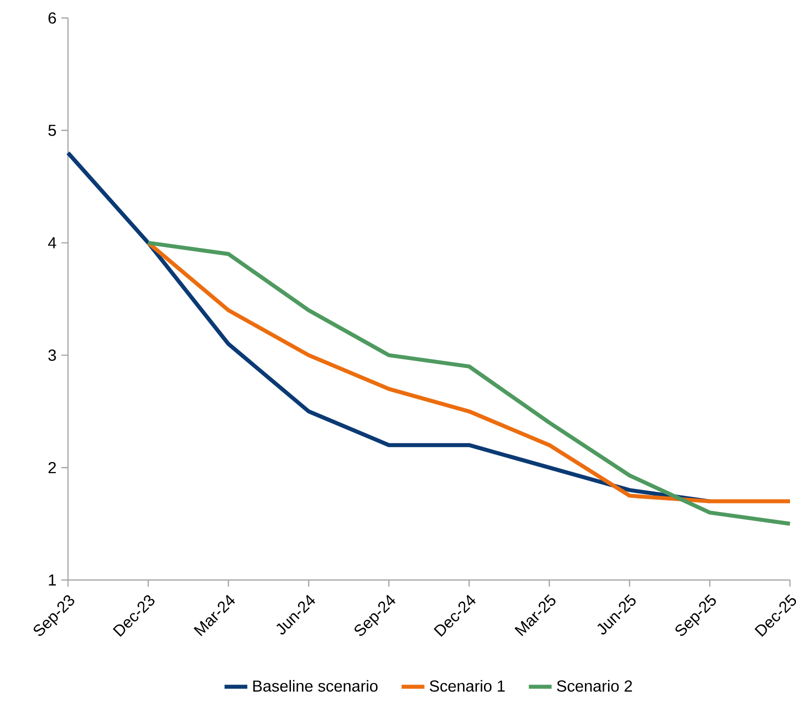  What do you see at coordinates (52, 18) in the screenshot?
I see `y-tick-label: 6` at bounding box center [52, 18].